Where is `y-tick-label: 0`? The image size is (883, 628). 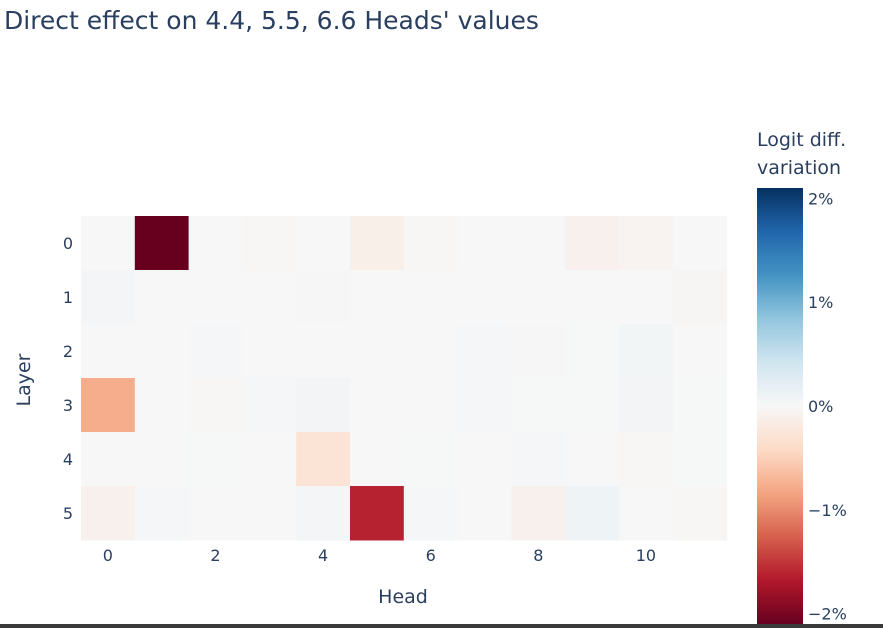 y-tick-label: 0 is located at coordinates (68, 243).